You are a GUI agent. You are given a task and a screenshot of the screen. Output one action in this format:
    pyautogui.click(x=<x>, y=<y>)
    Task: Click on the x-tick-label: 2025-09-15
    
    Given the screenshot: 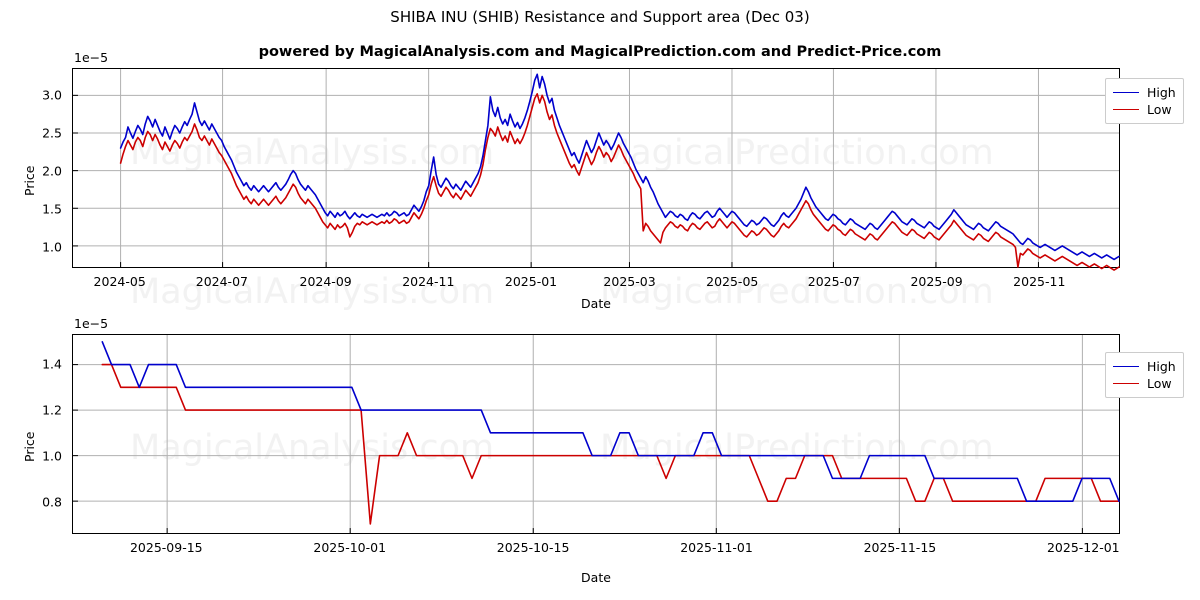 What is the action you would take?
    pyautogui.click(x=166, y=547)
    